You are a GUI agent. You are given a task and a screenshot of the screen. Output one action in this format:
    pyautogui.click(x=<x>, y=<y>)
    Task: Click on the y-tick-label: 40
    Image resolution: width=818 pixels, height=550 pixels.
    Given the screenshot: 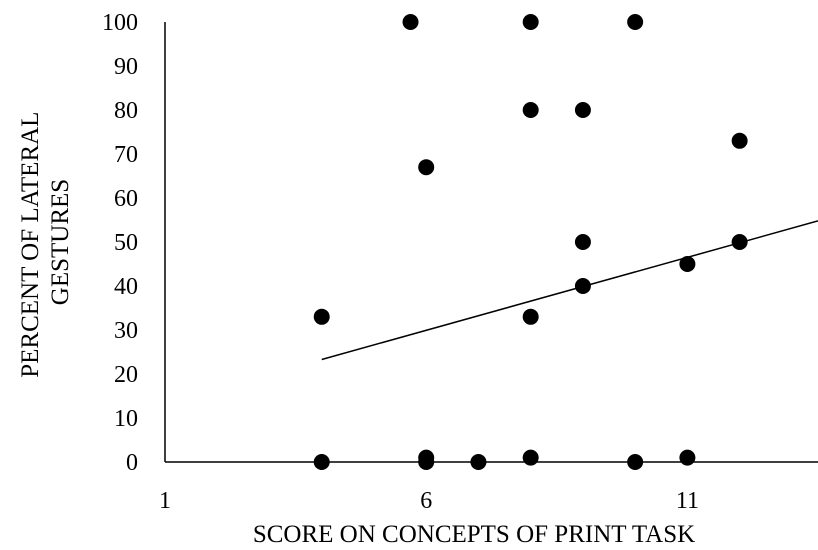 What is the action you would take?
    pyautogui.click(x=126, y=287)
    